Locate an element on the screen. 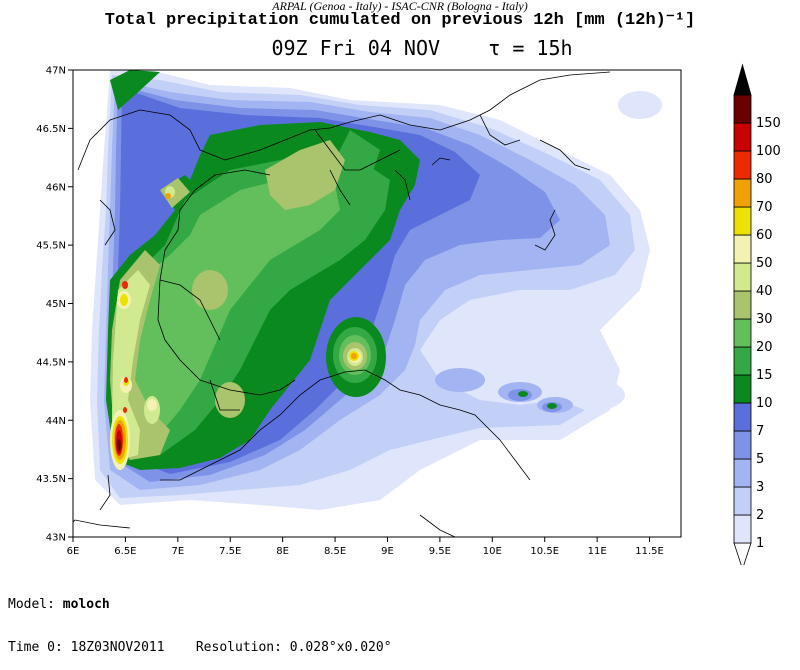 The height and width of the screenshot is (670, 800). resolution-value: 0.028°x0.020° is located at coordinates (340, 647).